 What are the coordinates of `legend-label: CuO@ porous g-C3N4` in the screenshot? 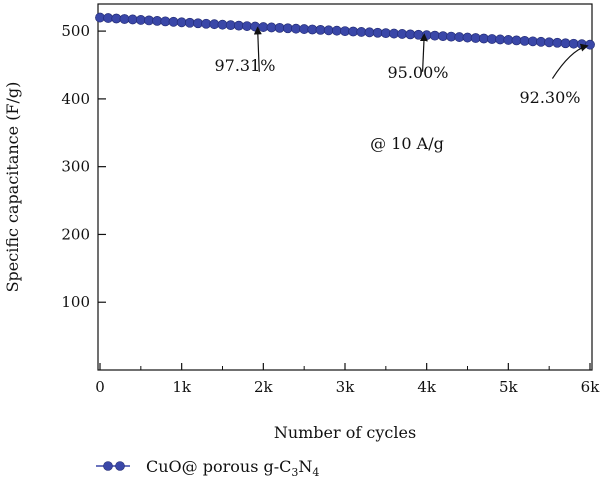 It's located at (232, 468).